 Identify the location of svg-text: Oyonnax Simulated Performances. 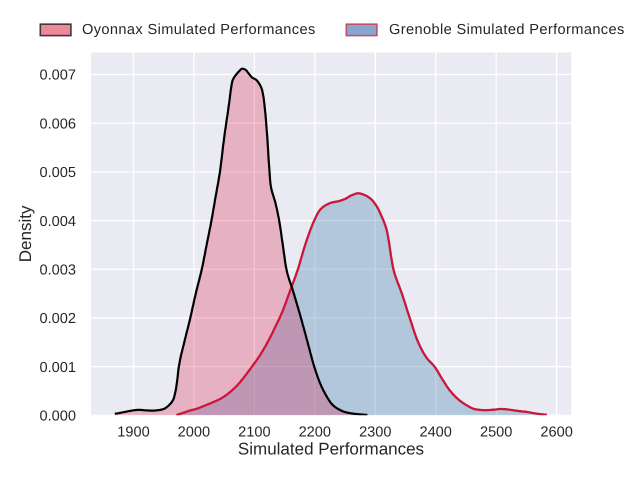
(199, 30).